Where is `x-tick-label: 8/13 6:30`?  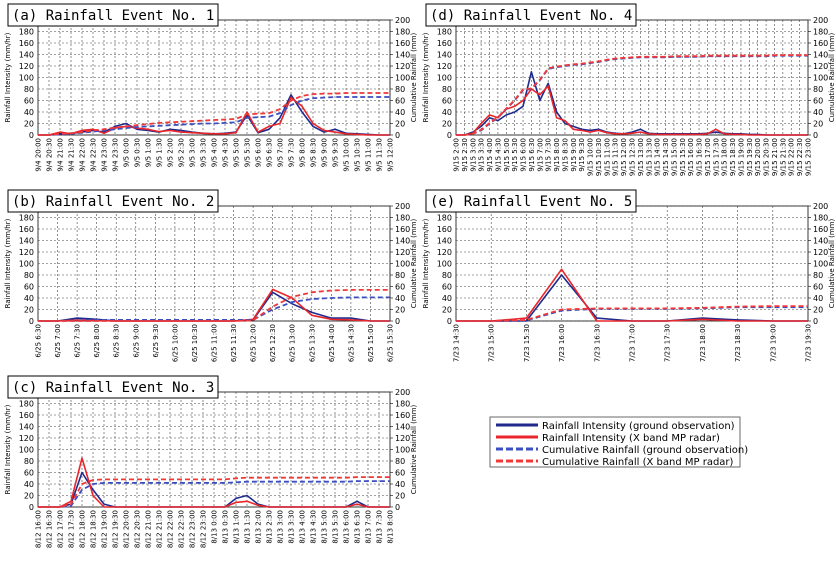
x-tick-label: 8/13 6:30 is located at coordinates (358, 527).